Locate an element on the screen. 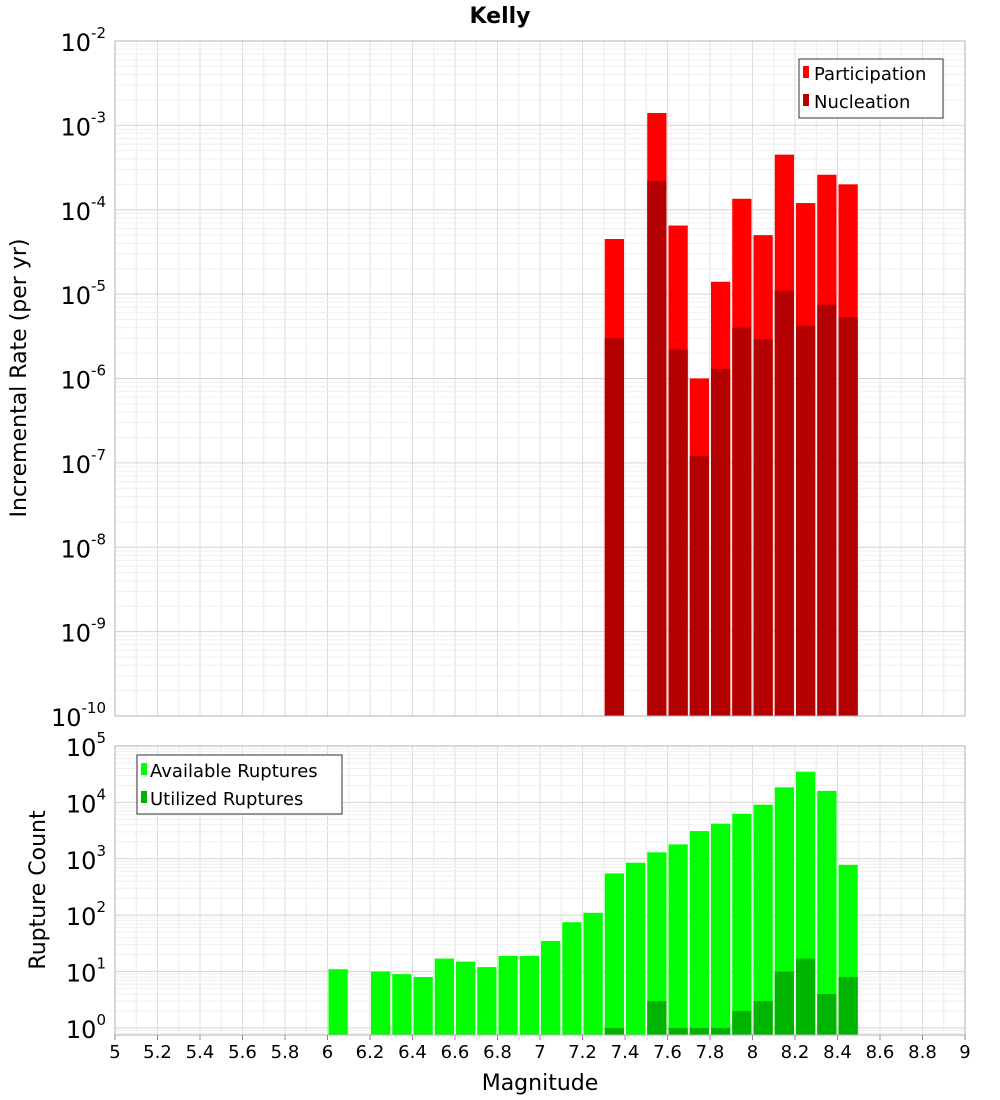 Image resolution: width=1000 pixels, height=1100 pixels. participation-legend-swatch is located at coordinates (806, 72).